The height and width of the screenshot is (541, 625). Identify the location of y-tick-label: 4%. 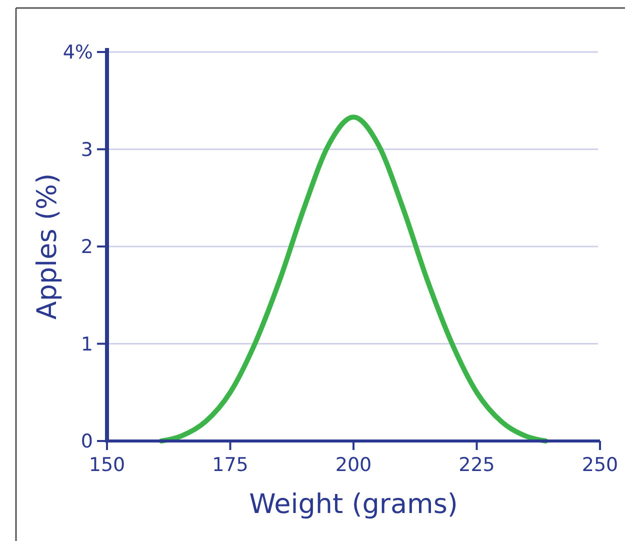
(77, 53).